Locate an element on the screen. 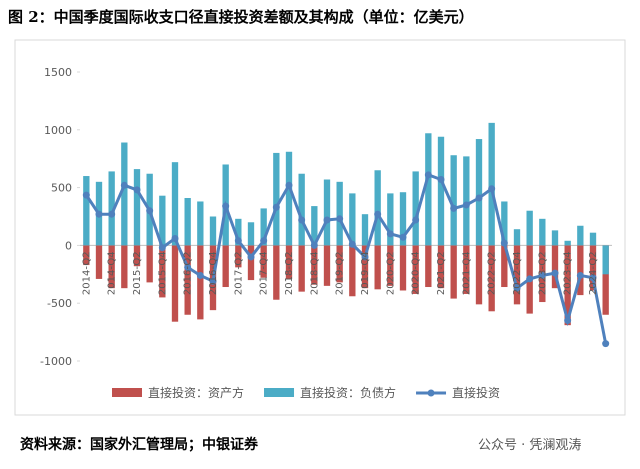 This screenshot has height=469, width=640. x-tick-label: 2018-Q2 is located at coordinates (289, 273).